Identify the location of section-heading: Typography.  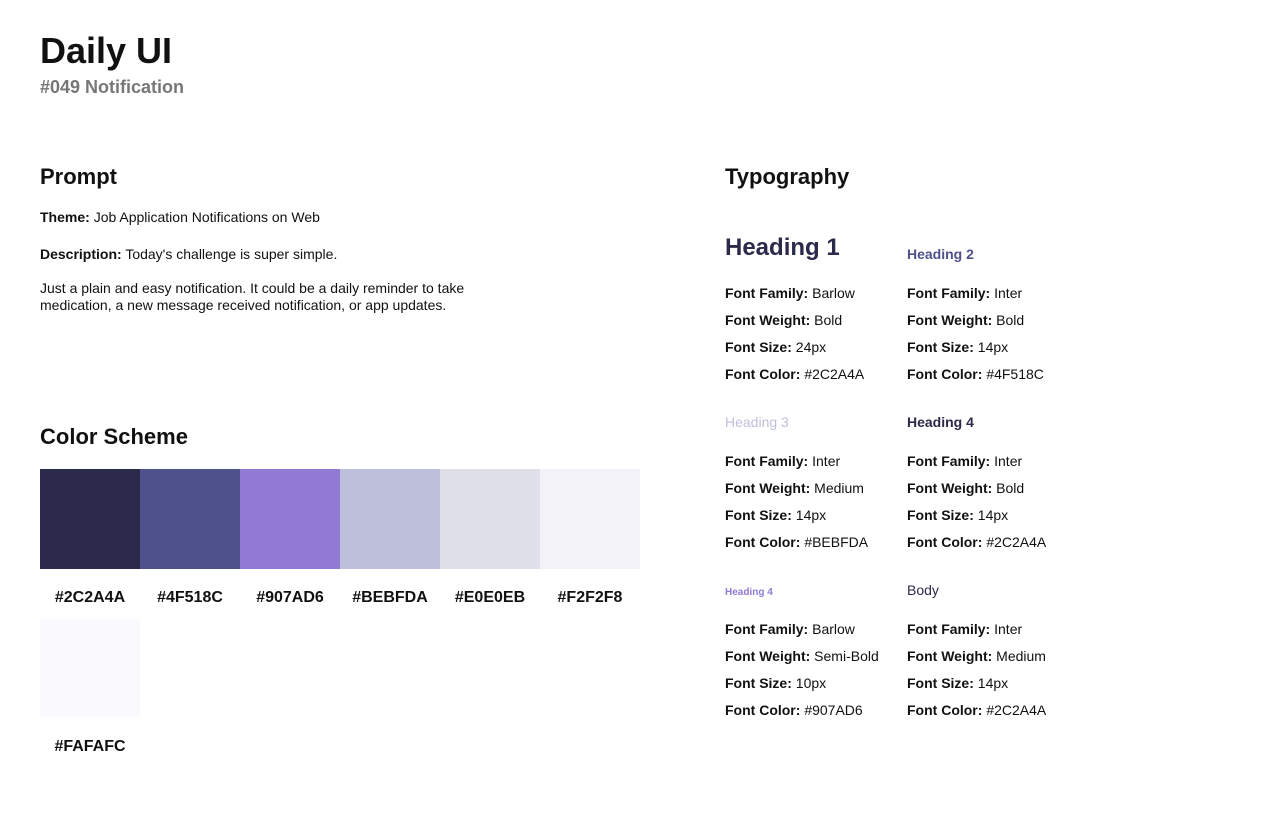
(787, 176).